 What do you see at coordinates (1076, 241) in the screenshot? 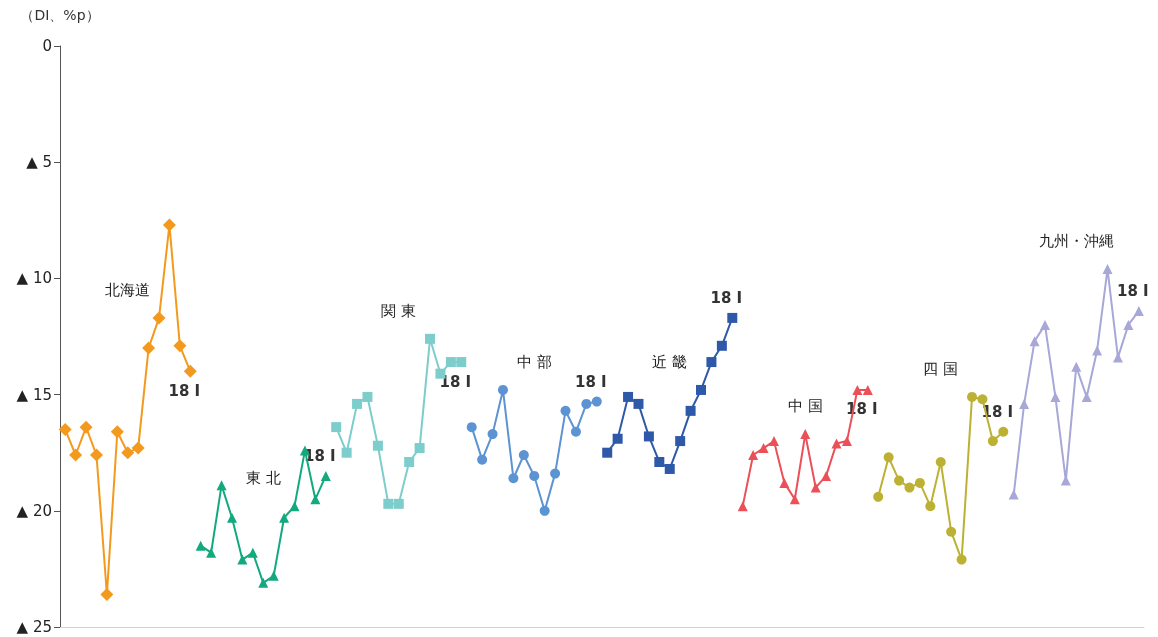
I see `series-label: 九州・沖縄` at bounding box center [1076, 241].